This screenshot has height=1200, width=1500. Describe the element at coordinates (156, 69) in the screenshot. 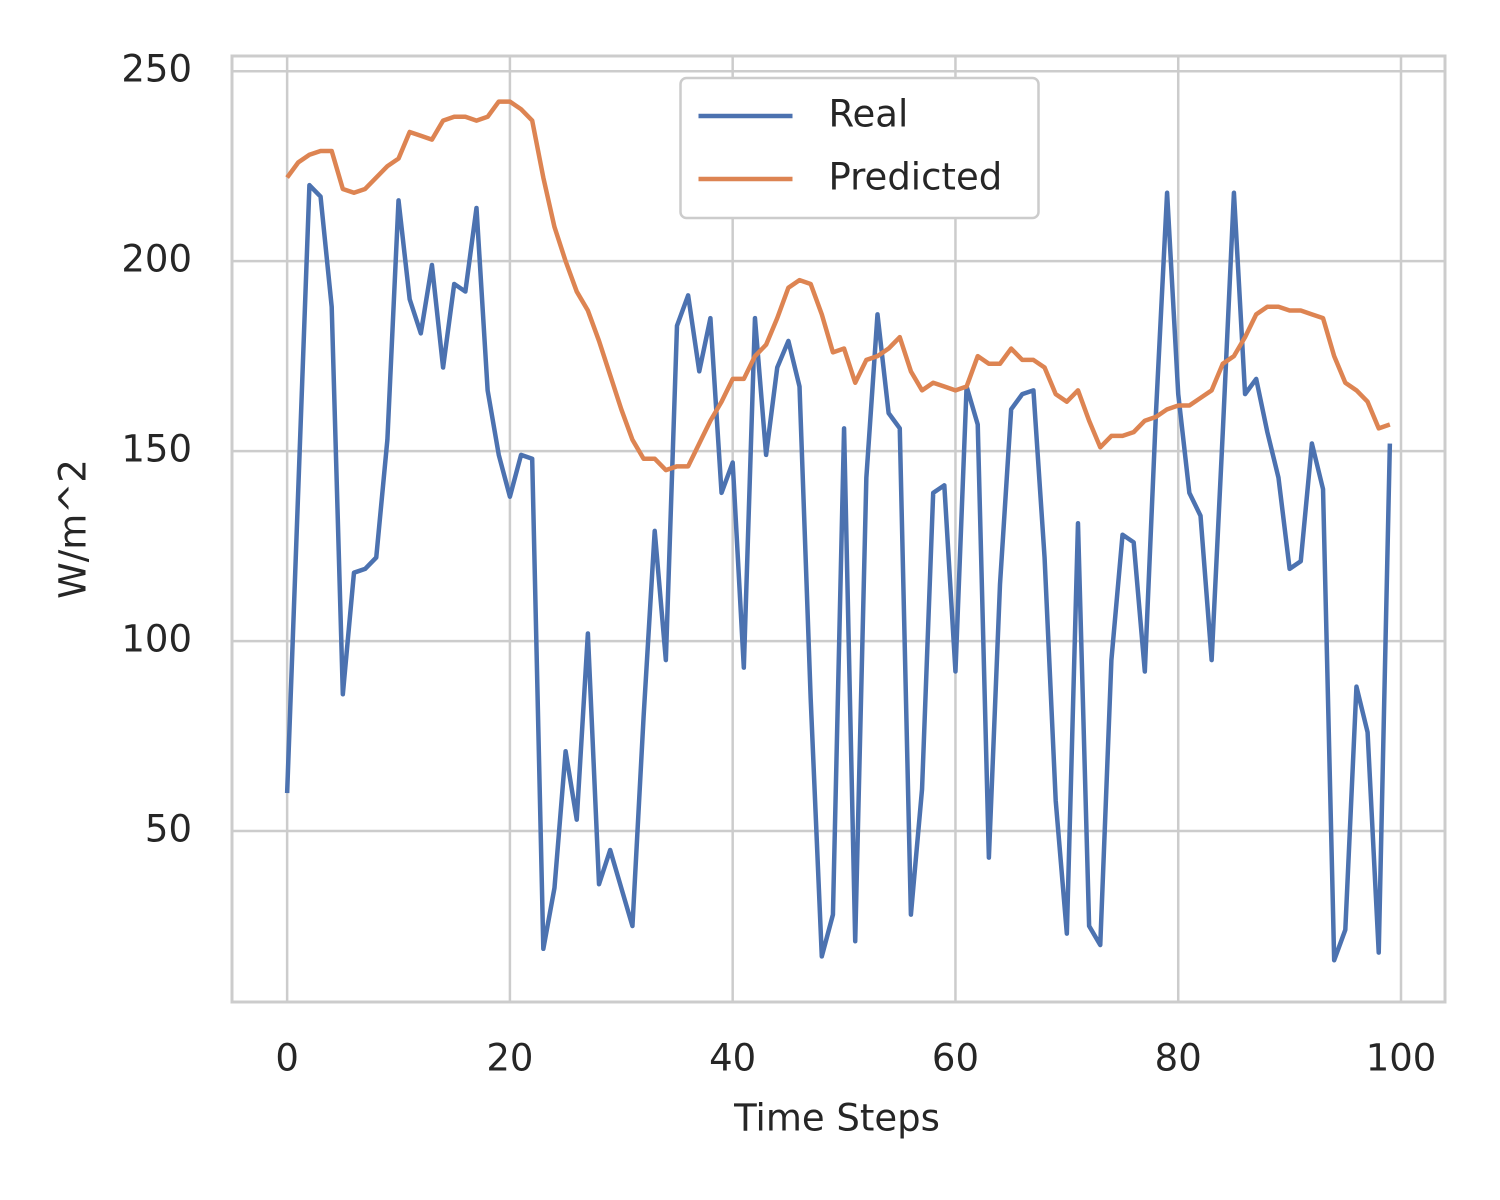

I see `y-tick-label: 250` at that location.